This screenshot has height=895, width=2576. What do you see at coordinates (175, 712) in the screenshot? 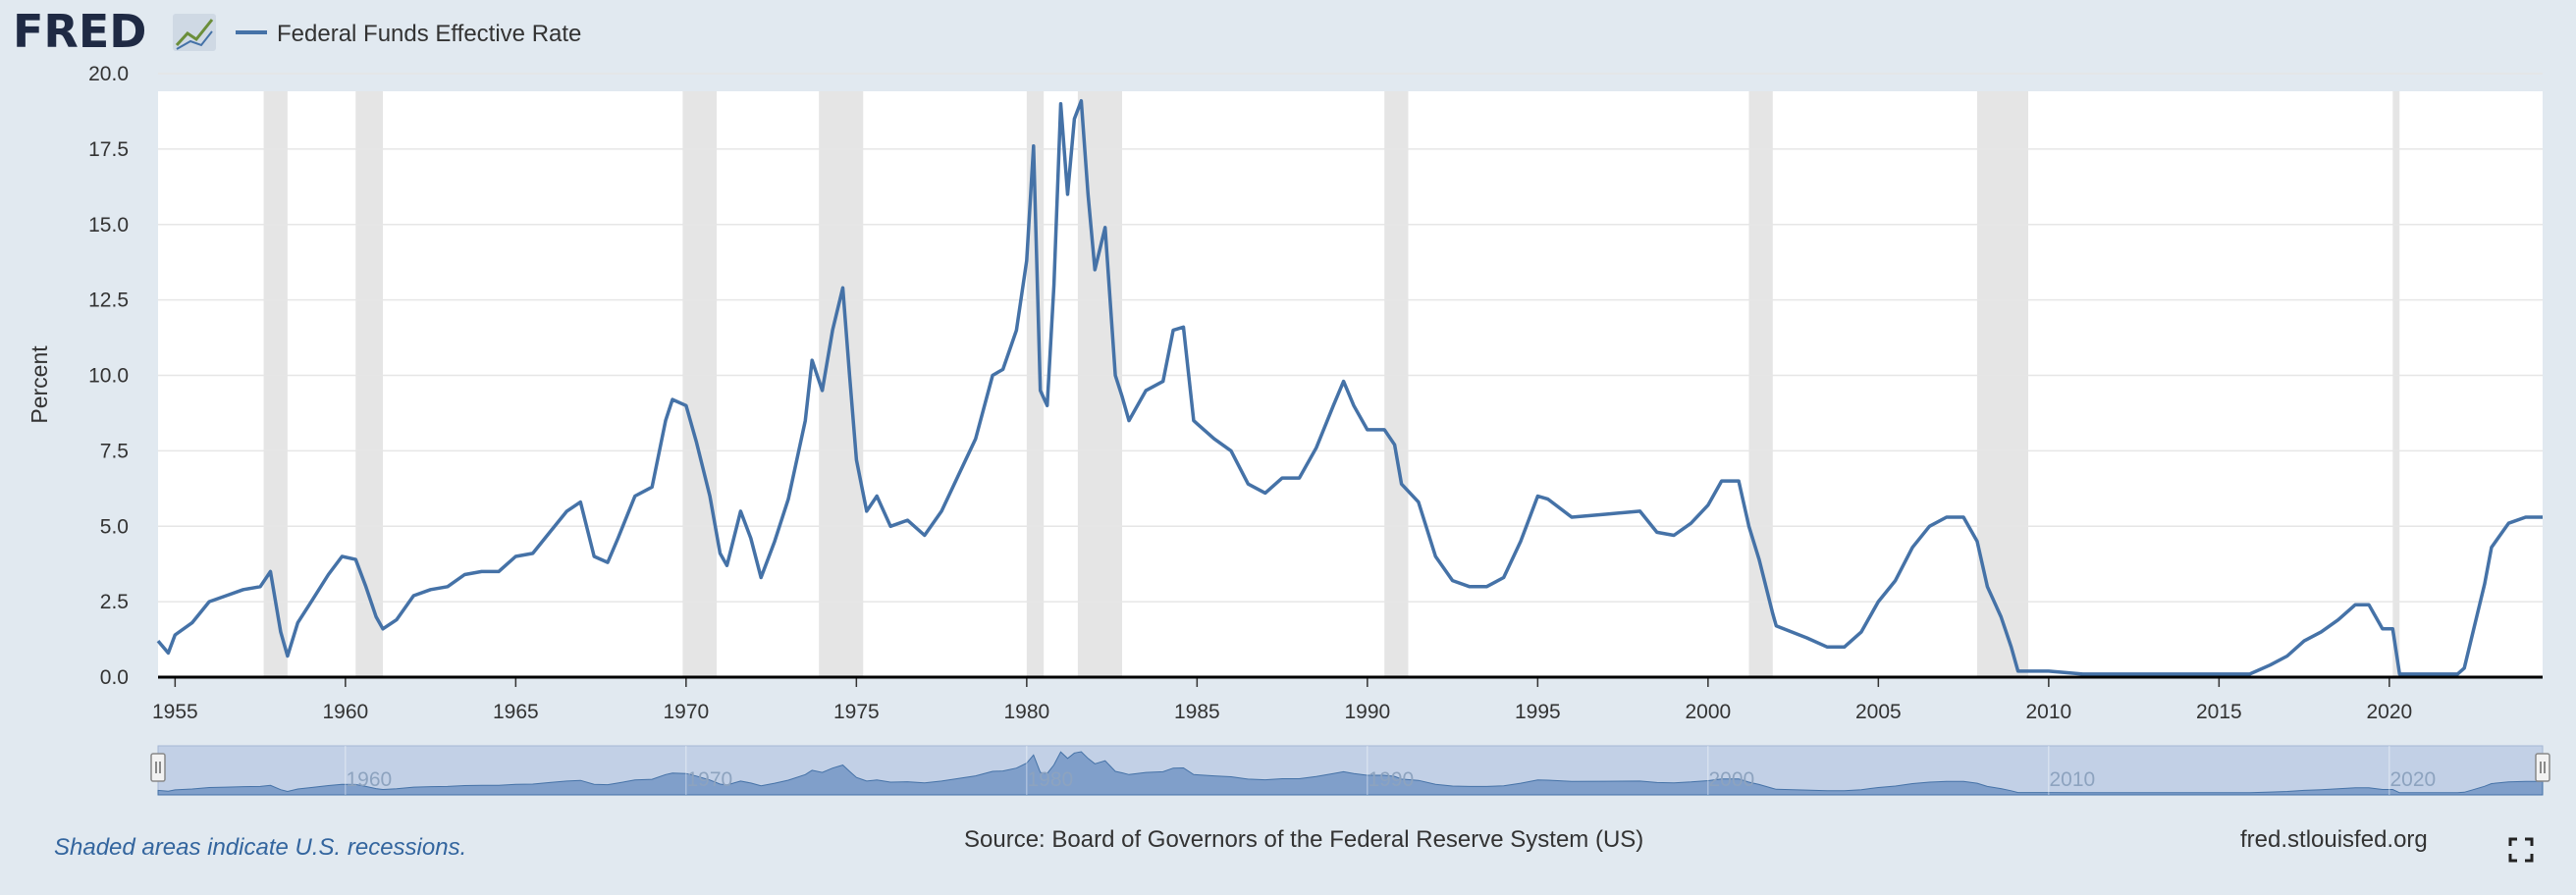
I see `x-tick-label: 1955` at bounding box center [175, 712].